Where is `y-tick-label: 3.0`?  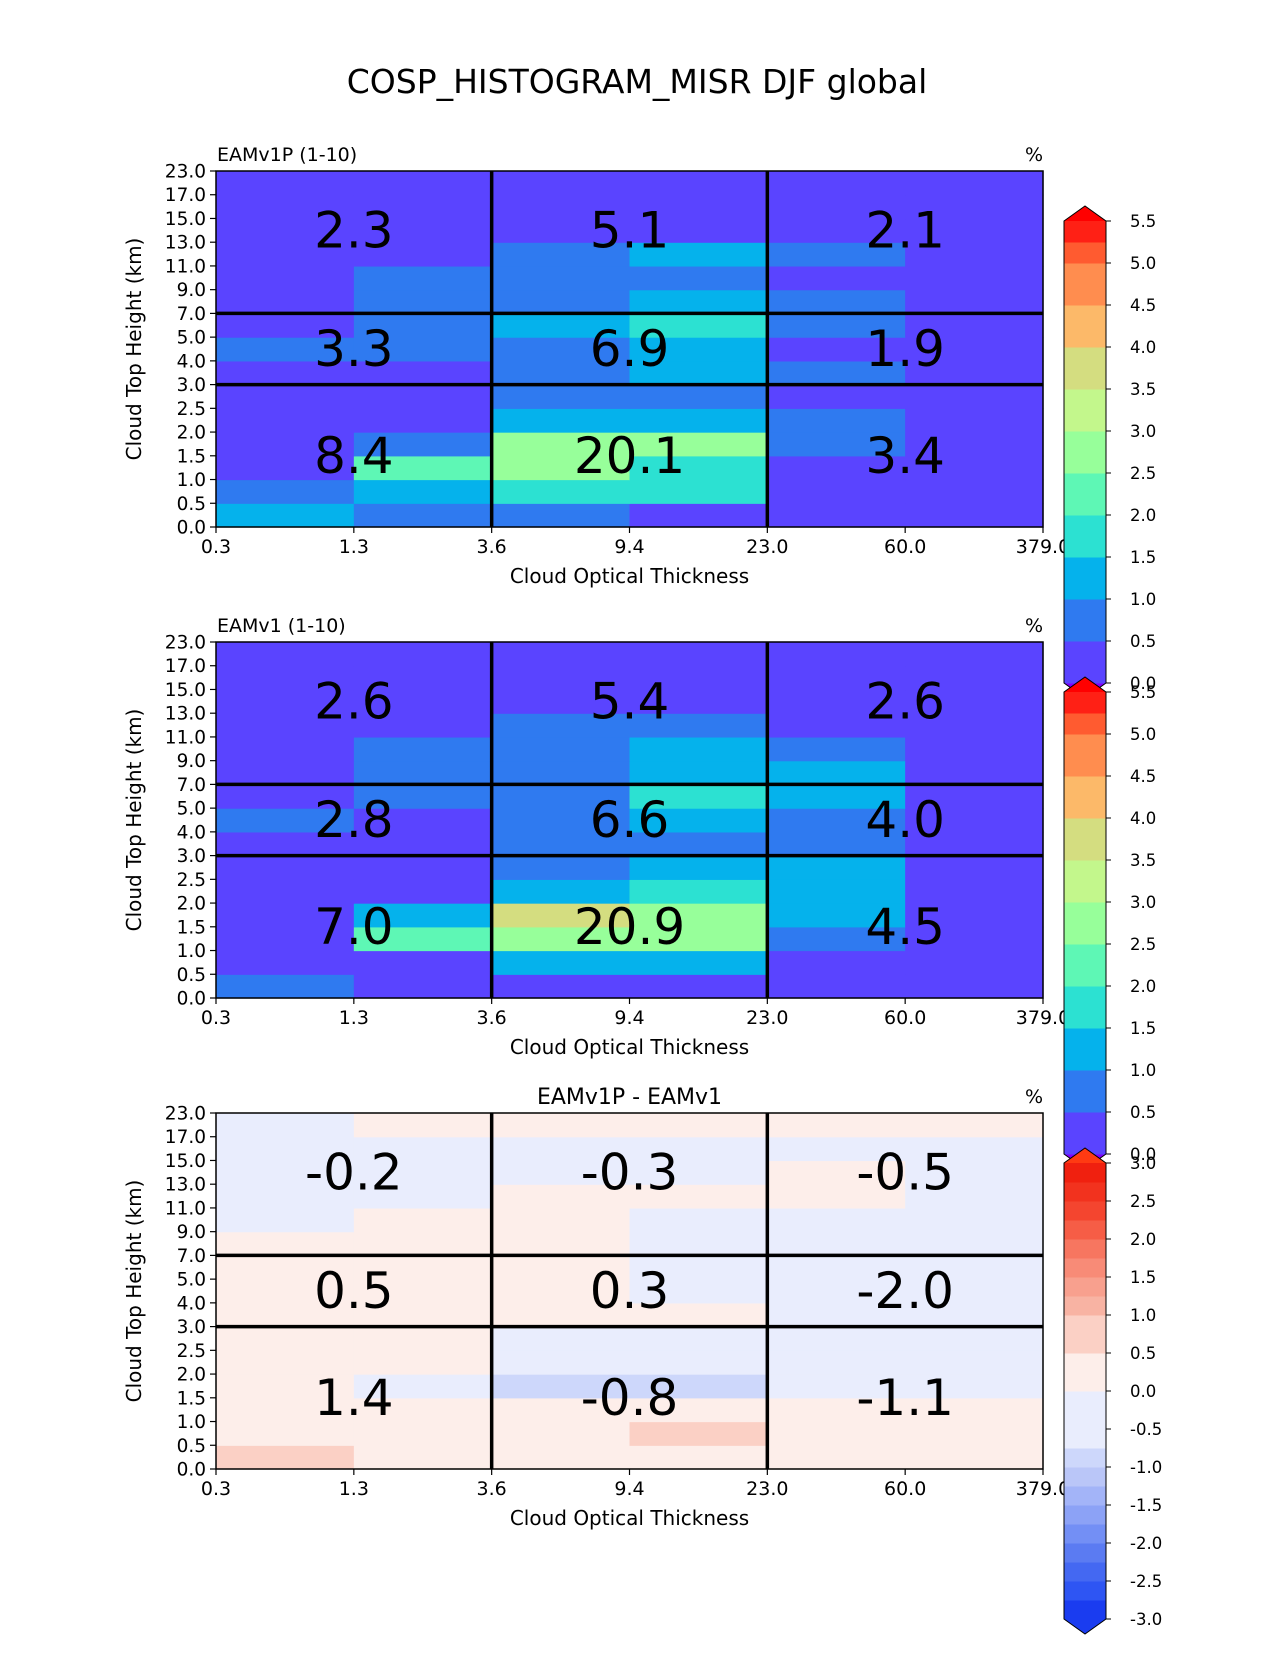
y-tick-label: 3.0 is located at coordinates (191, 385).